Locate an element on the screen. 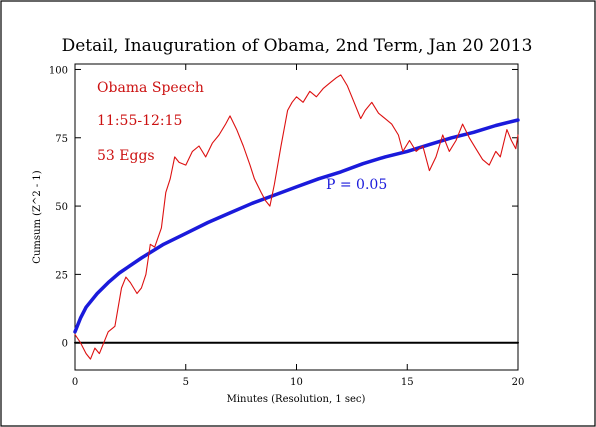 The width and height of the screenshot is (596, 427). y-tick-label: 50 is located at coordinates (61, 207).